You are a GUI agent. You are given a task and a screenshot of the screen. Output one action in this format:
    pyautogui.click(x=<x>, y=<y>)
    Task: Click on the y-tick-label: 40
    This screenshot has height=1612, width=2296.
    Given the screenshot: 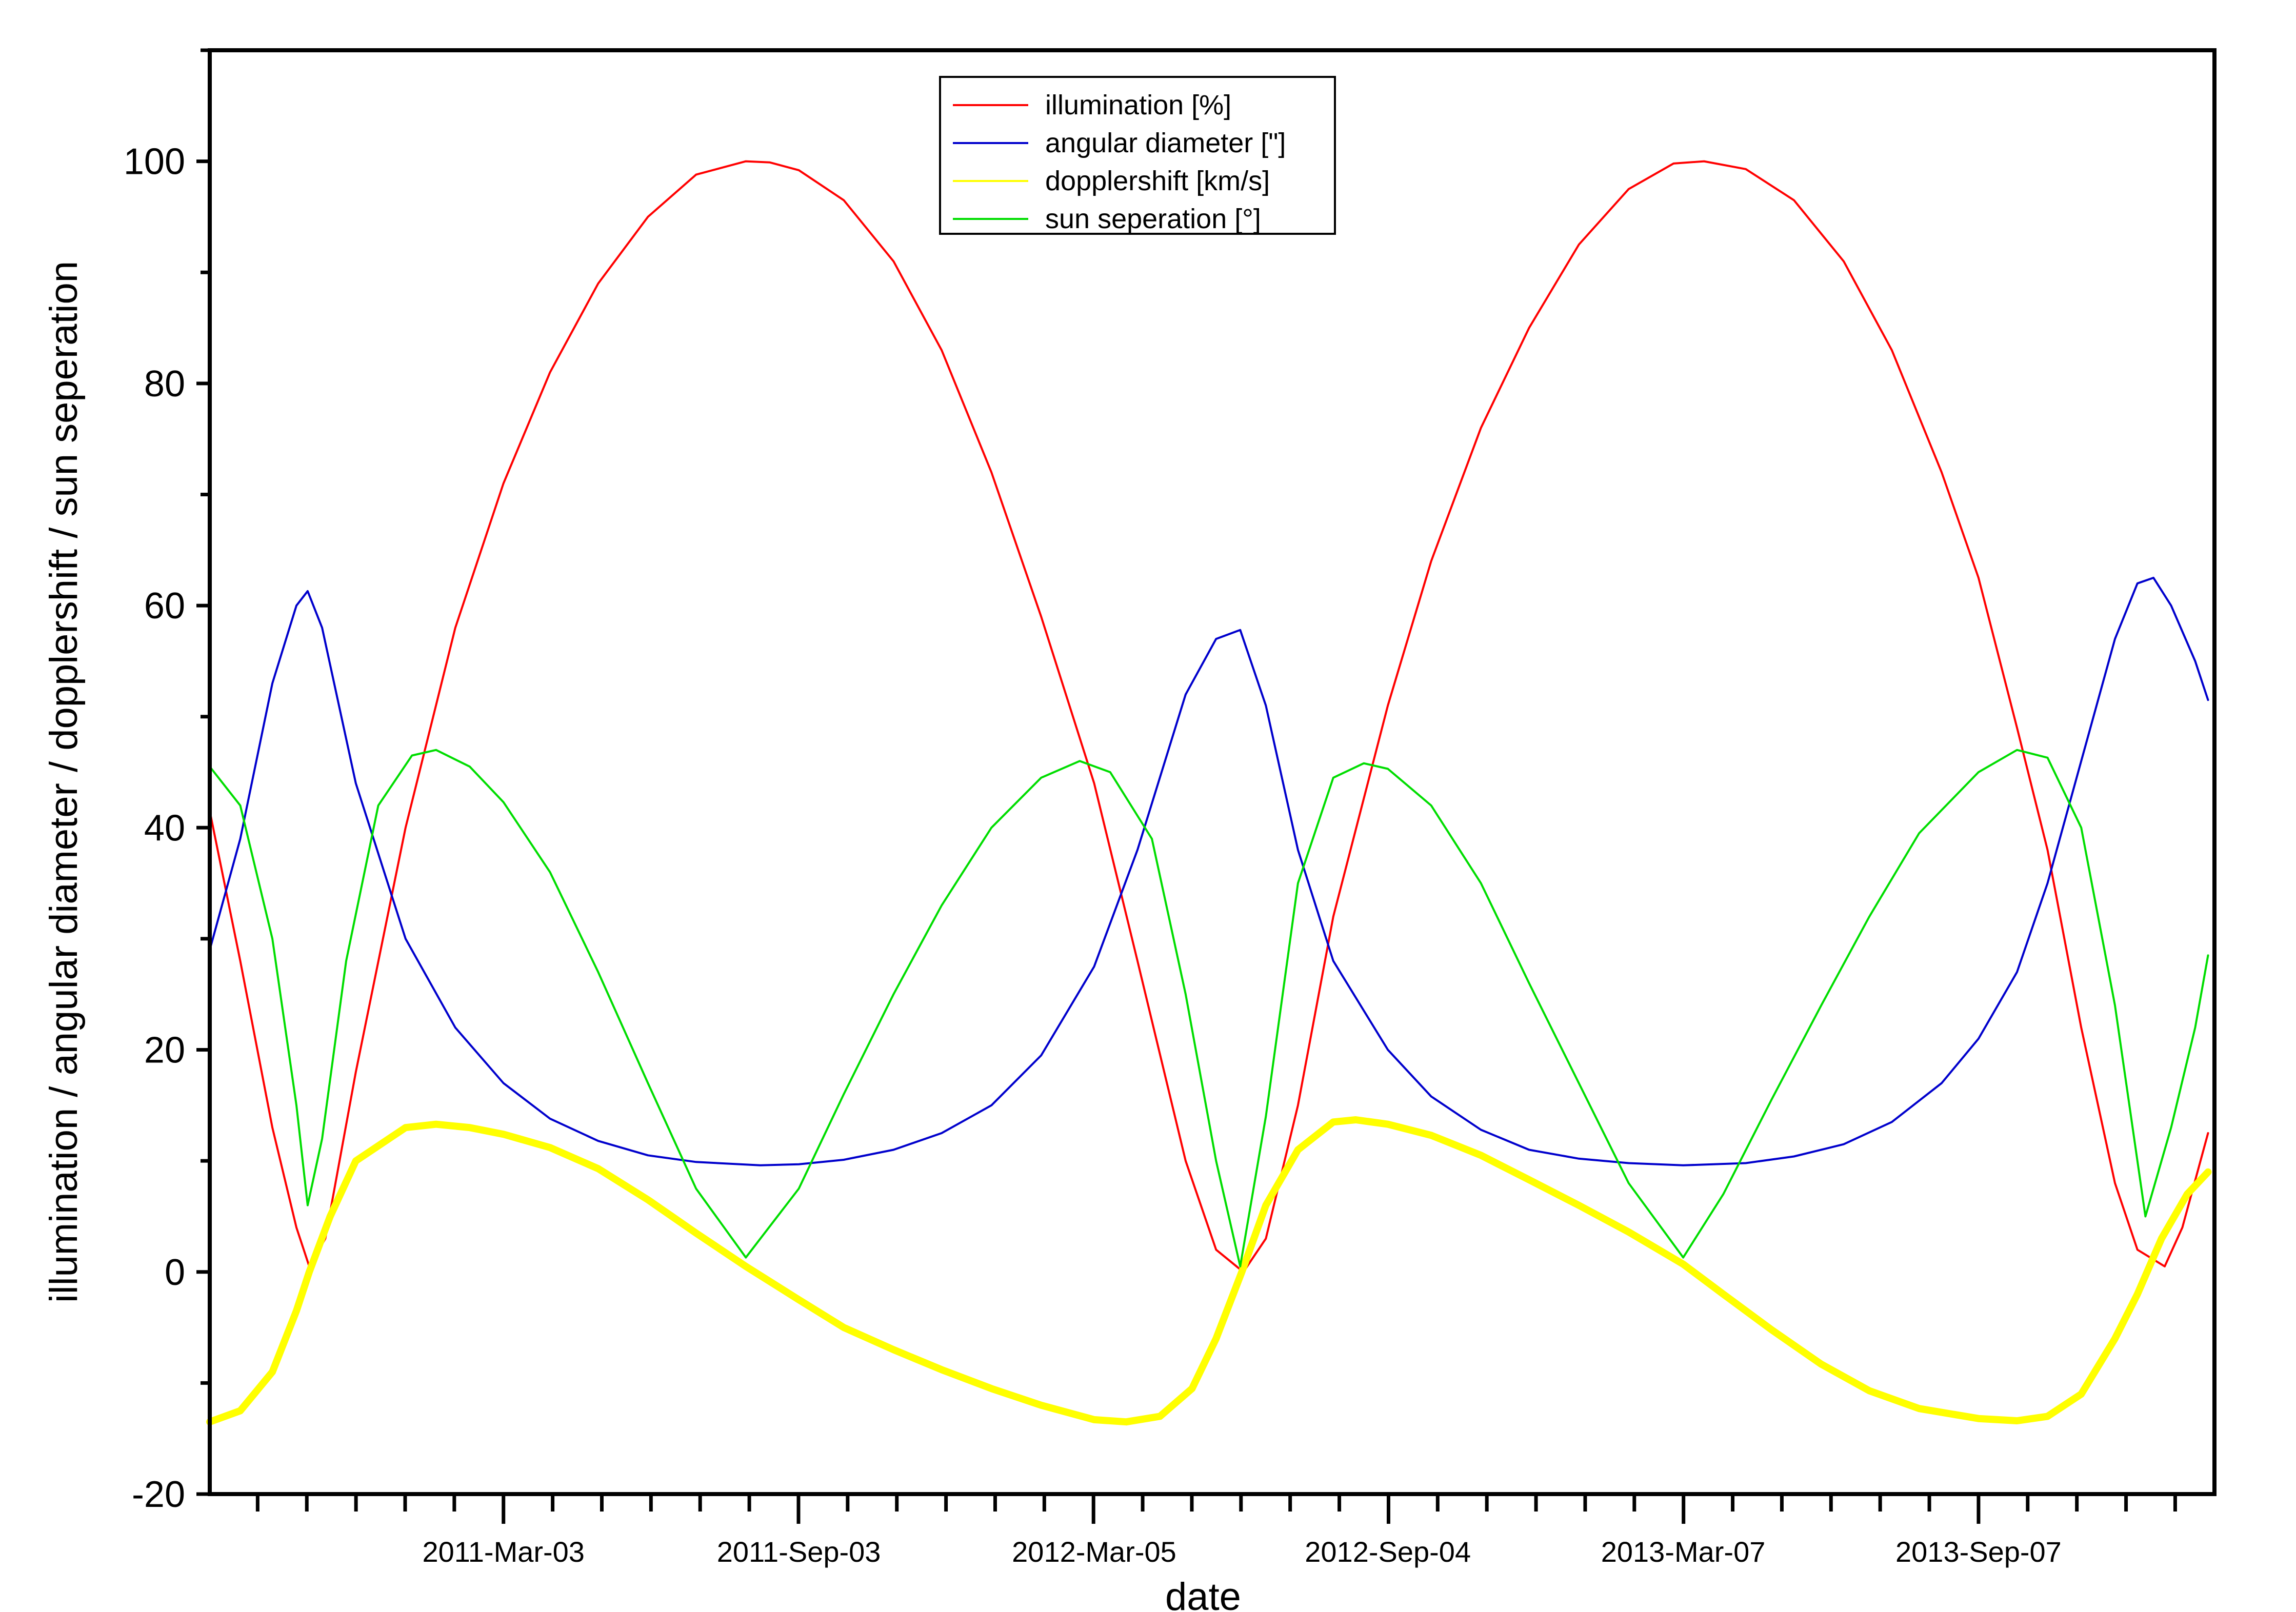 What is the action you would take?
    pyautogui.click(x=164, y=828)
    